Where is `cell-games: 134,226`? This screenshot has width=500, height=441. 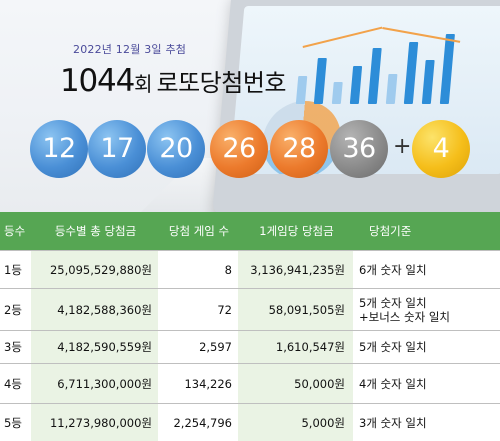 cell-games: 134,226 is located at coordinates (198, 383).